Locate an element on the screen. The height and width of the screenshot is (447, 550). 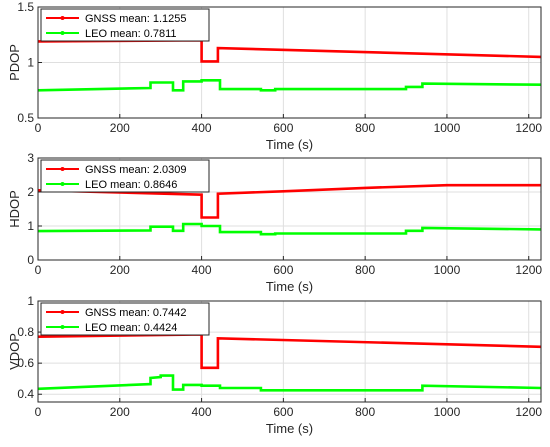
legend-label: GNSS mean: 1.1255 is located at coordinates (136, 19).